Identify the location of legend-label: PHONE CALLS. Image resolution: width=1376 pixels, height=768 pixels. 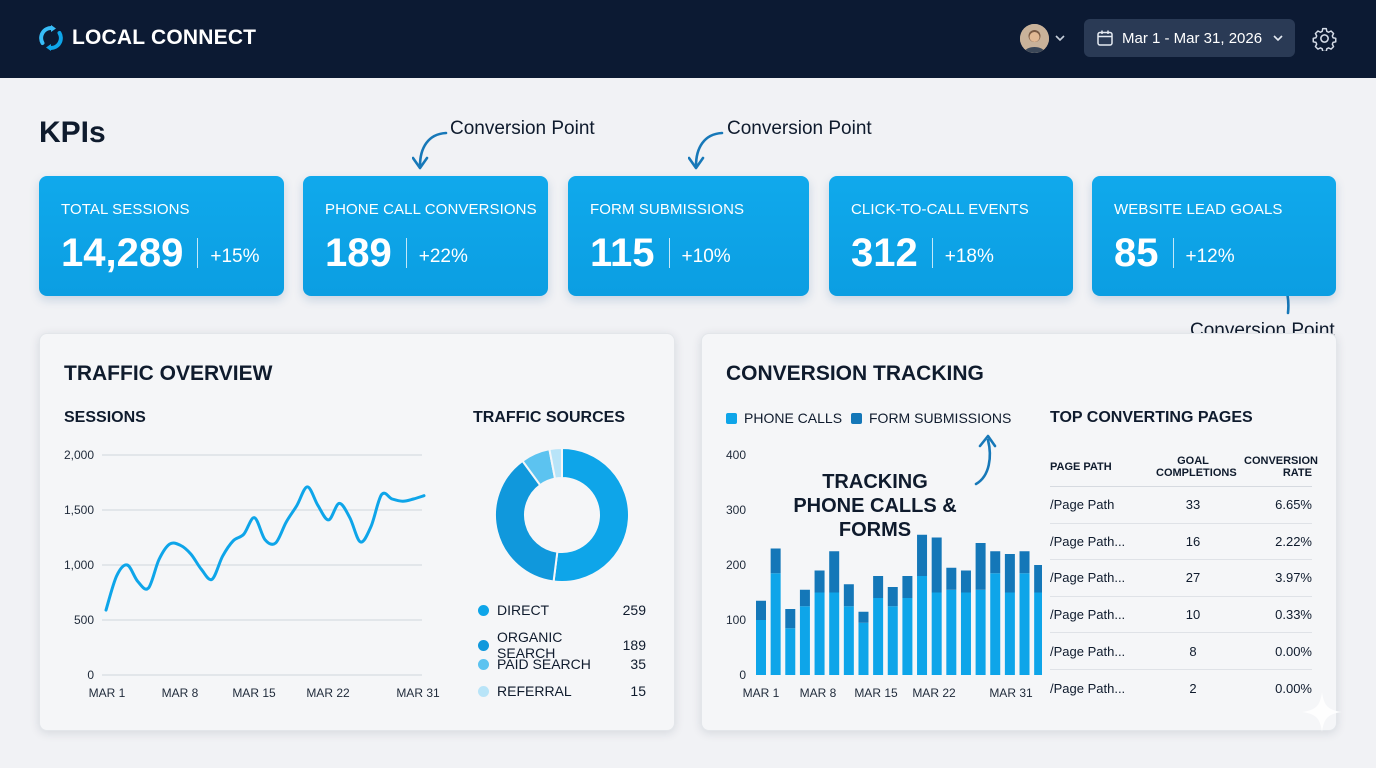
(793, 418).